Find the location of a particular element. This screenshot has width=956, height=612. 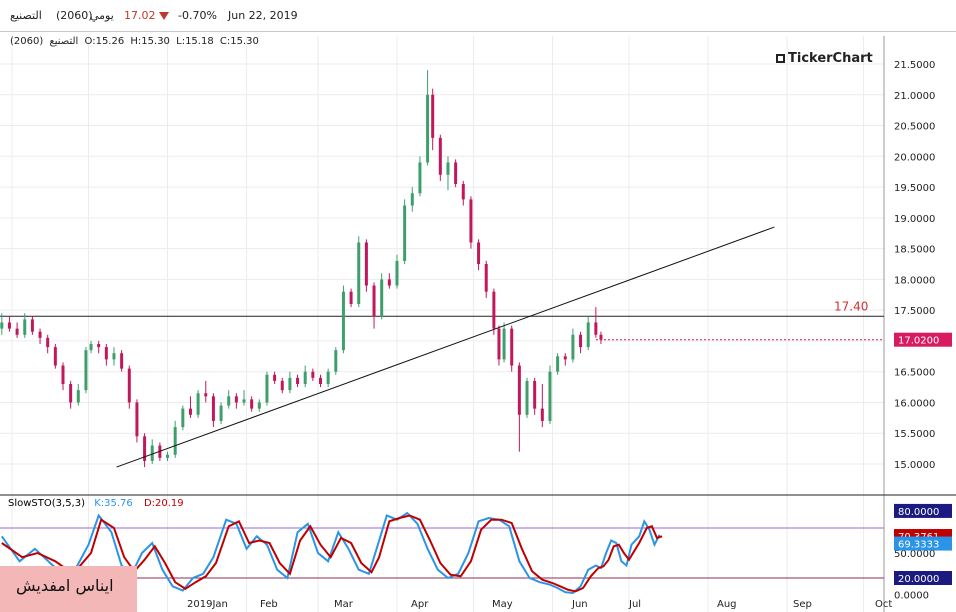

resistance-label: 17.40 is located at coordinates (851, 306).